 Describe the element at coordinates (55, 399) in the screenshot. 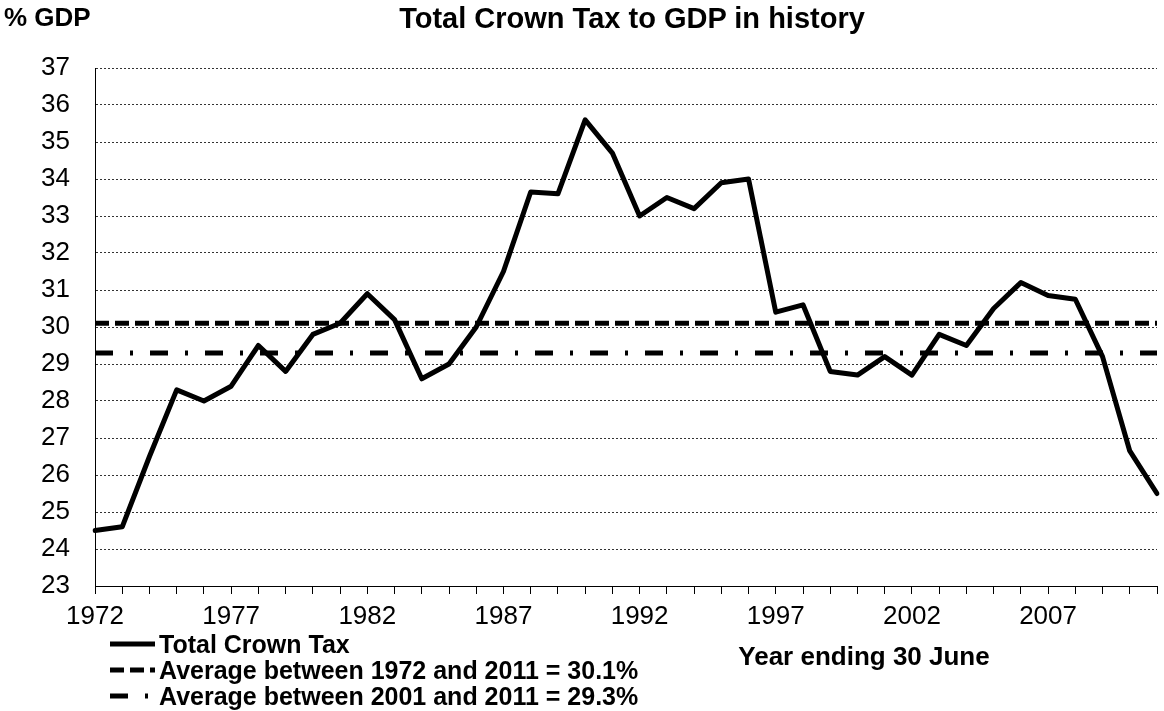

I see `y-tick-label: 28` at that location.